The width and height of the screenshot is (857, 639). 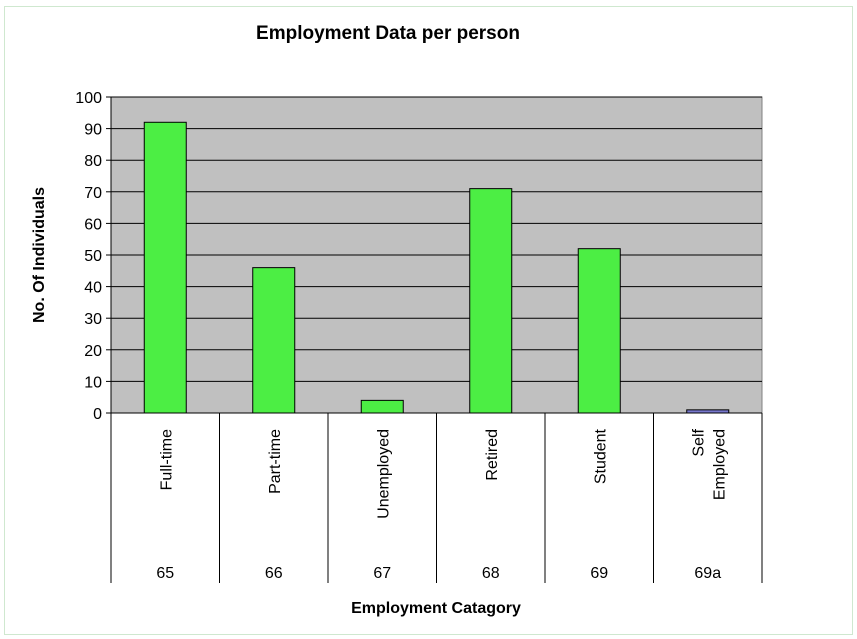 What do you see at coordinates (698, 442) in the screenshot?
I see `category-label: Self` at bounding box center [698, 442].